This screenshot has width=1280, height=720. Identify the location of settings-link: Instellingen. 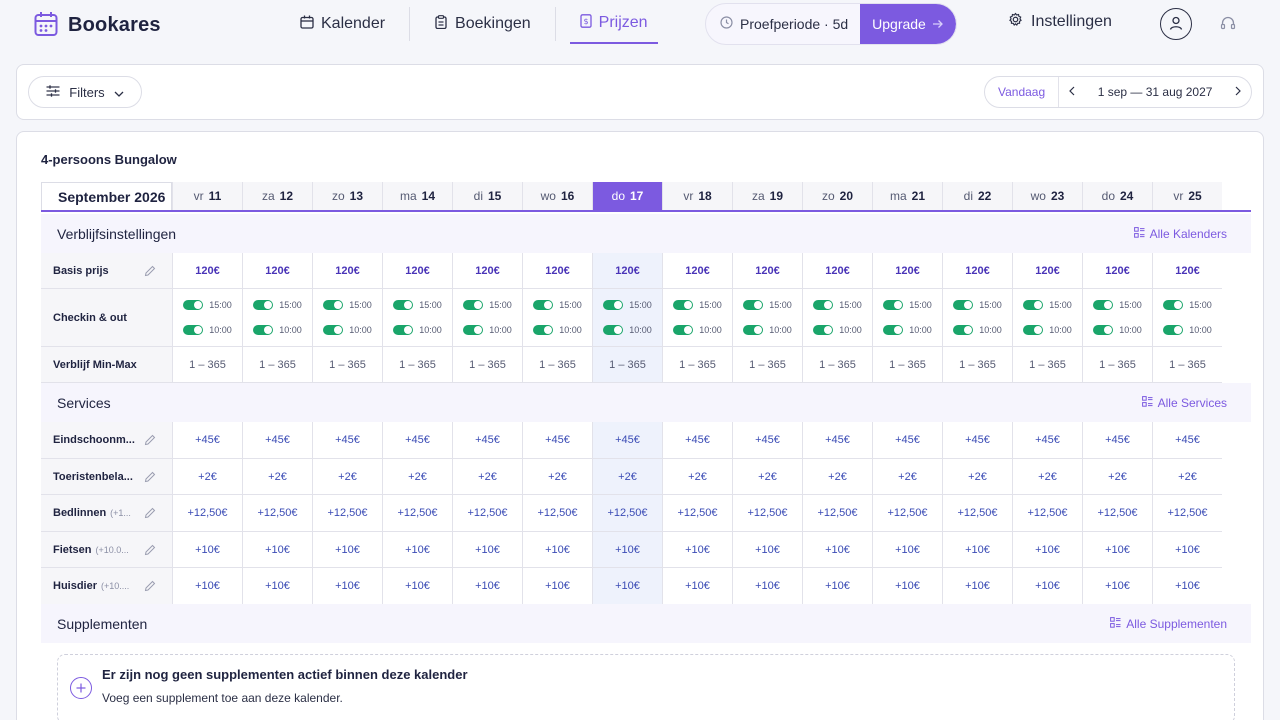
(1060, 22).